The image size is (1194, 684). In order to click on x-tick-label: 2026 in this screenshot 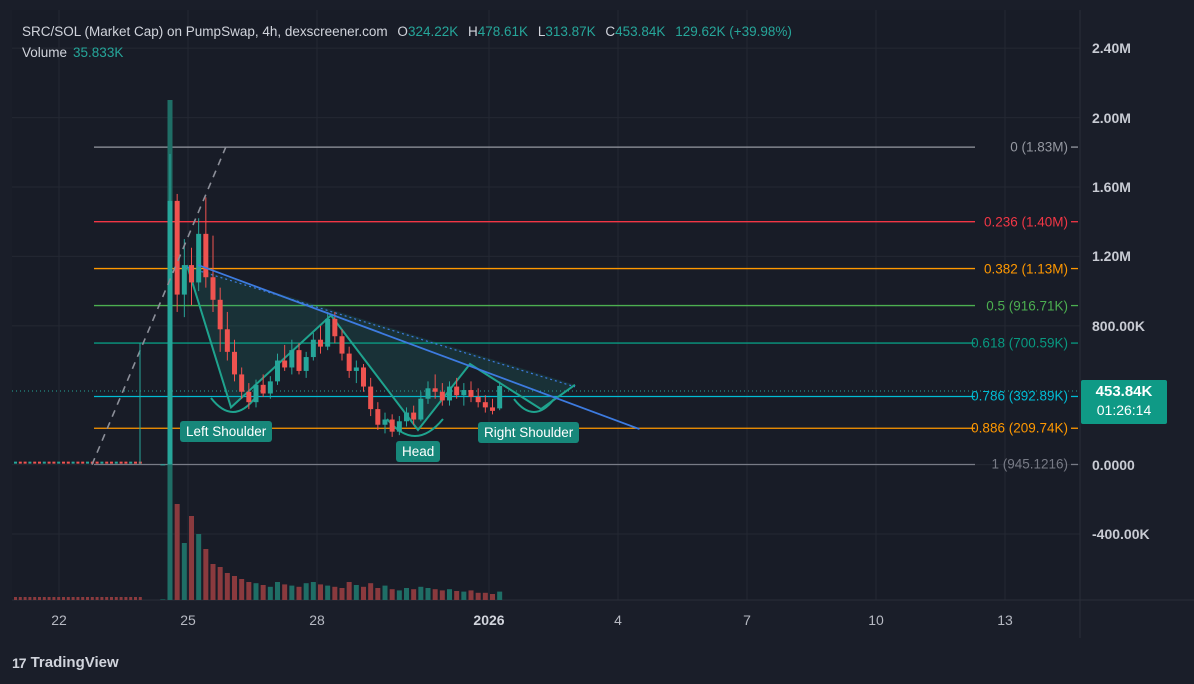, I will do `click(489, 620)`.